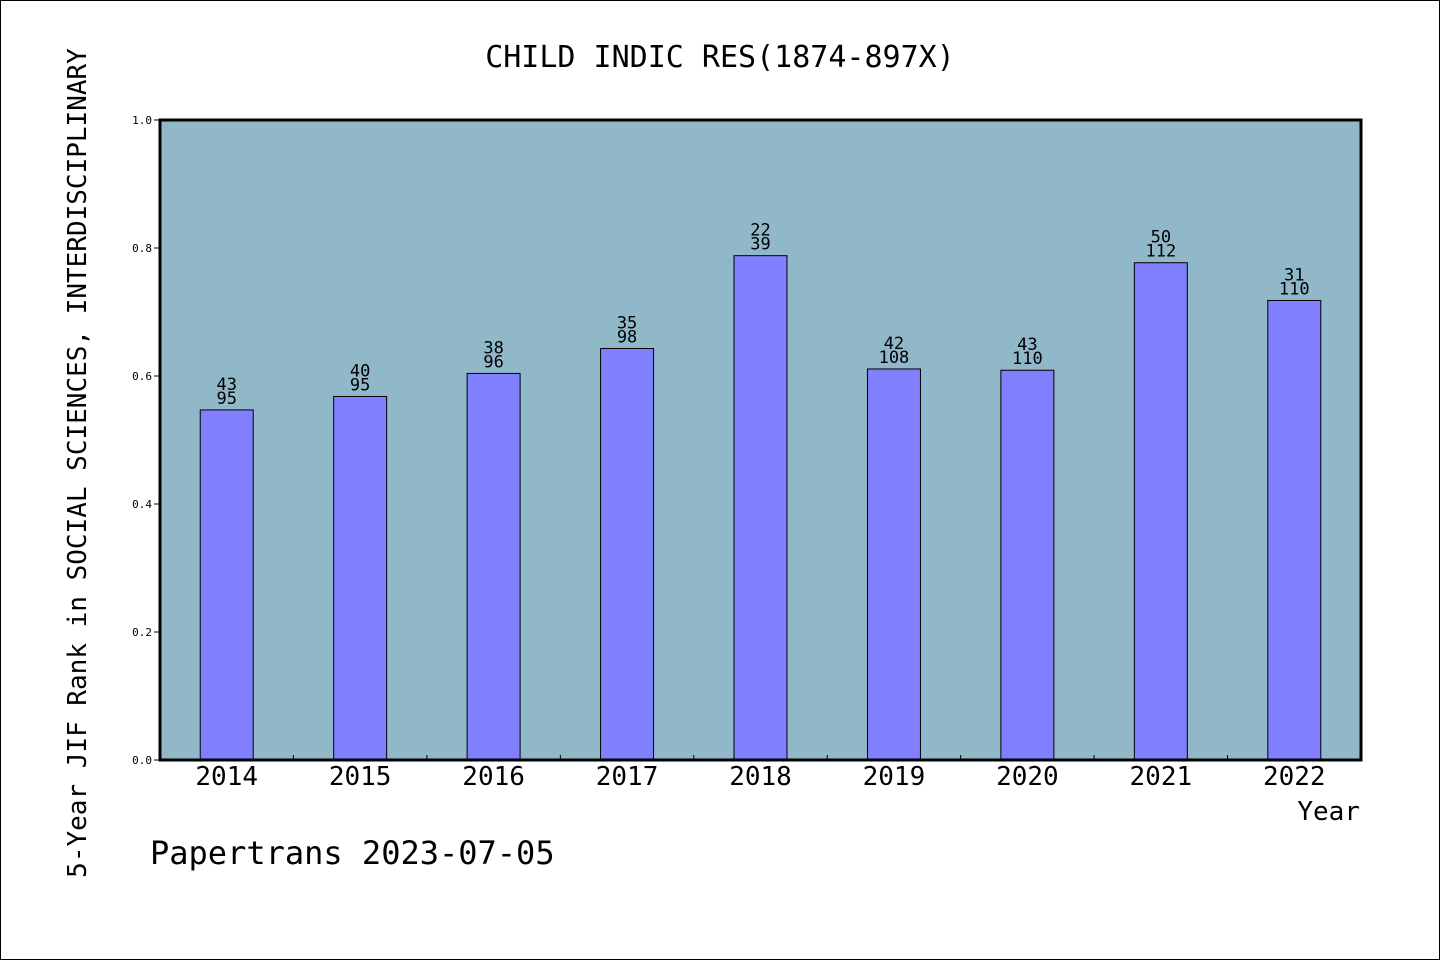 This screenshot has width=1440, height=960. Describe the element at coordinates (146, 440) in the screenshot. I see `y-axis: 0.0 0.2 0.4 0.6 0.8 1.0` at that location.